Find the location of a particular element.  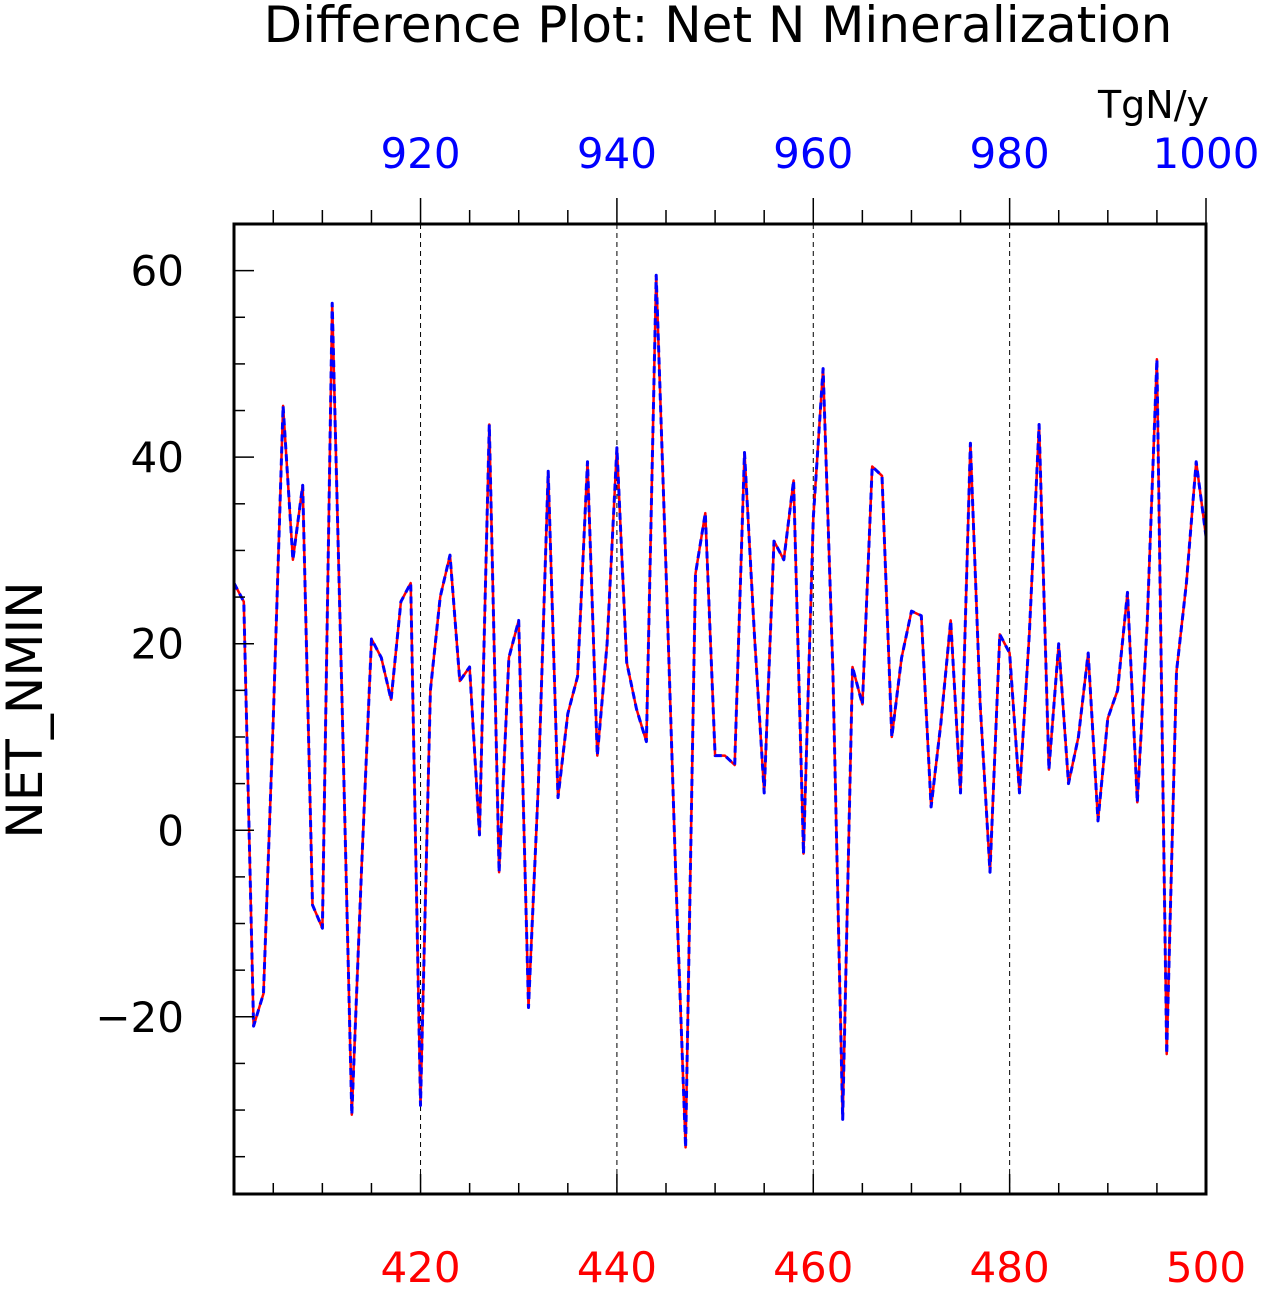

x-bottom-tick-label: 440 is located at coordinates (617, 1264).